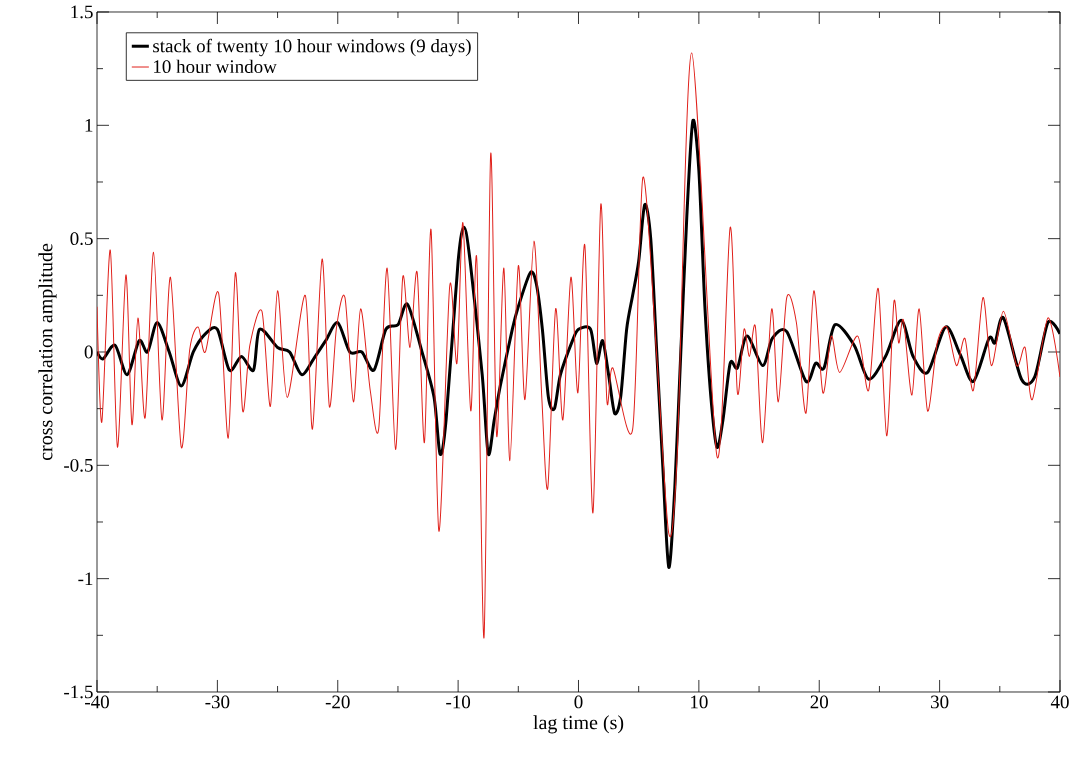 This screenshot has height=759, width=1077. What do you see at coordinates (82, 12) in the screenshot?
I see `y-tick-label: 1.5` at bounding box center [82, 12].